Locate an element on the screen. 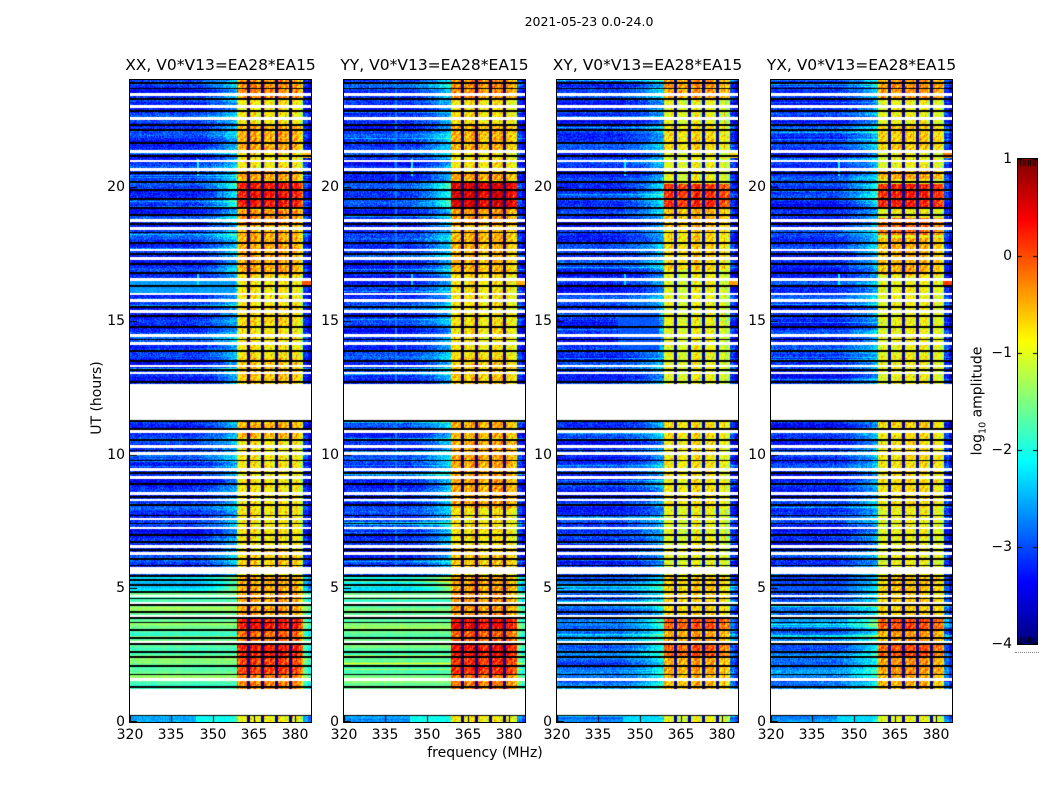 Image resolution: width=1050 pixels, height=800 pixels. colorbar-gradient is located at coordinates (1027, 401).